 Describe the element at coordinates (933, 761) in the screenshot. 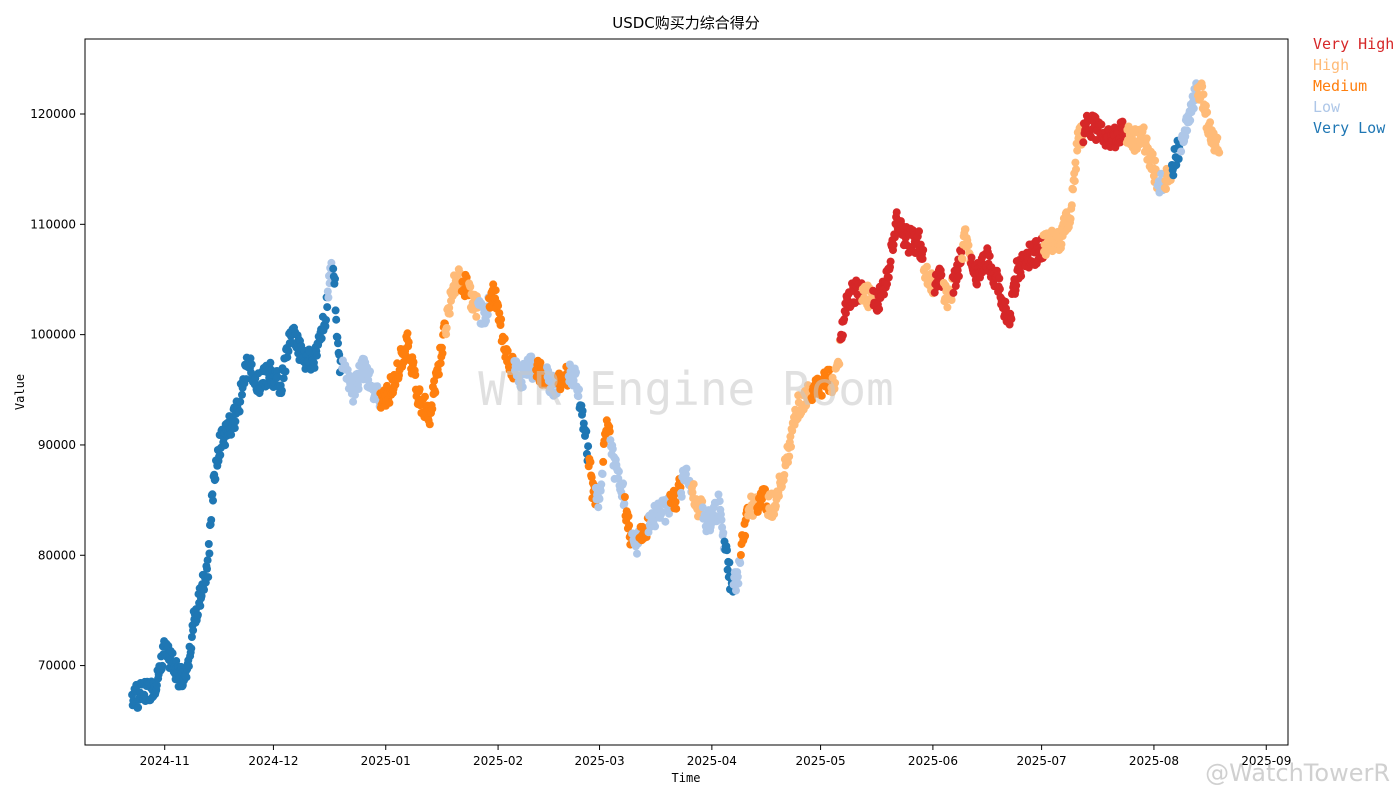

I see `x-tick-label: 2025-06` at that location.